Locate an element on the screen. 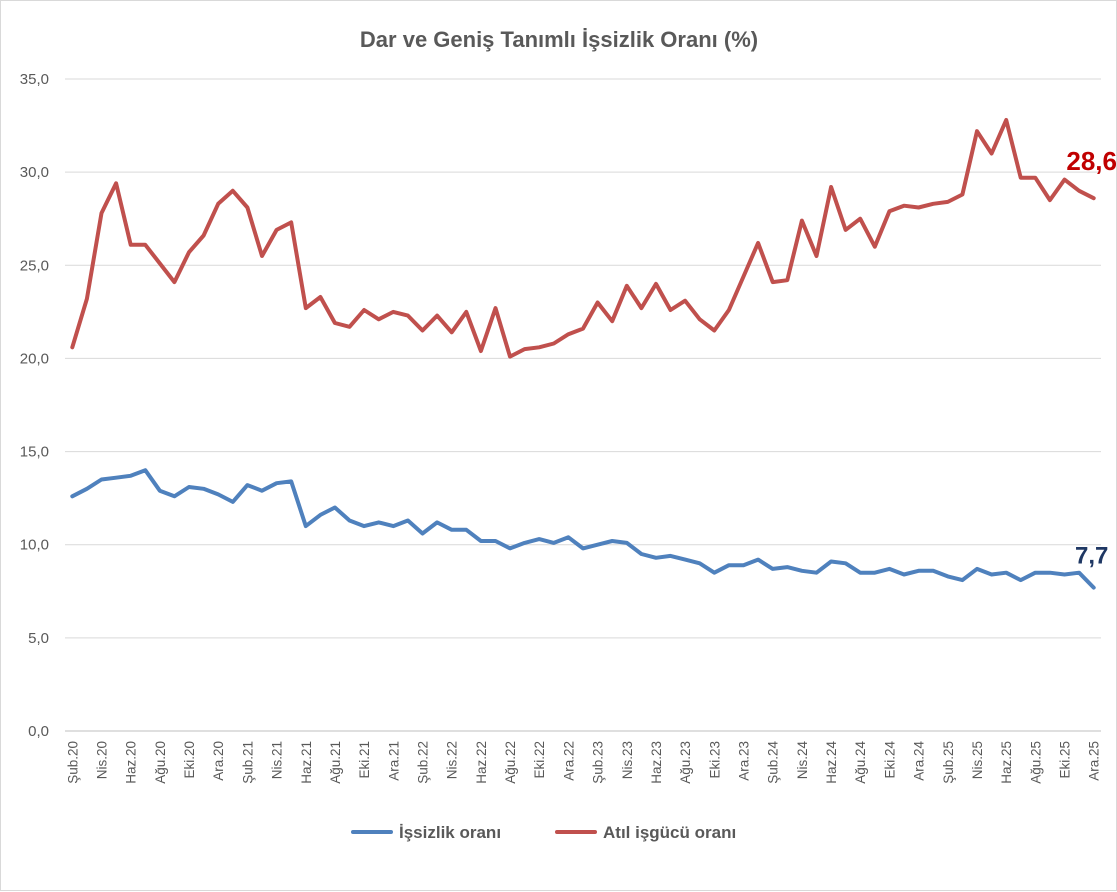 The width and height of the screenshot is (1117, 892). end-value-label-1: 28,6 is located at coordinates (1091, 161).